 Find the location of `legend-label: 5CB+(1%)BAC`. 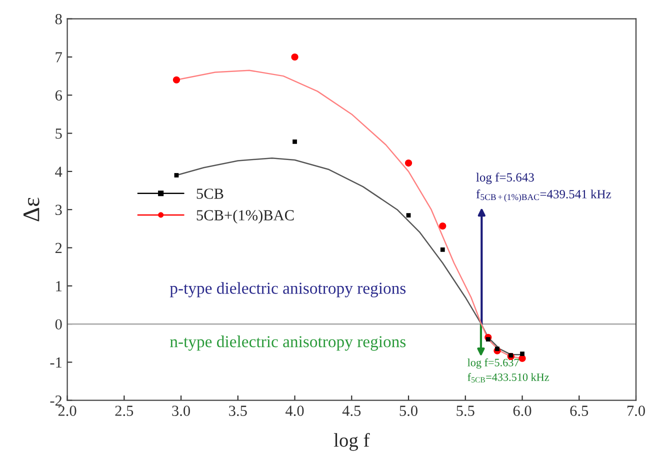

legend-label: 5CB+(1%)BAC is located at coordinates (245, 217).